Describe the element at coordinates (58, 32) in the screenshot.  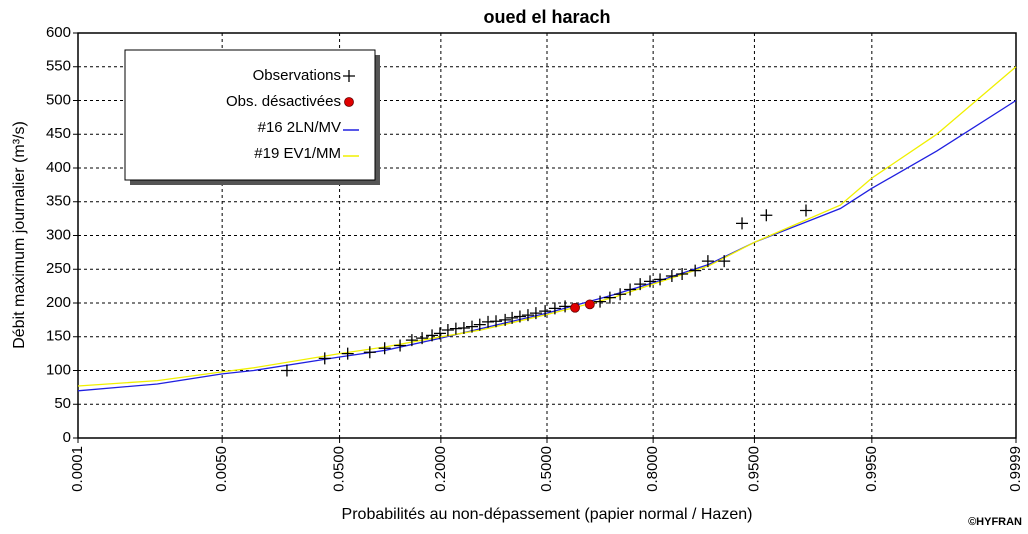
I see `y-tick-label: 600` at that location.